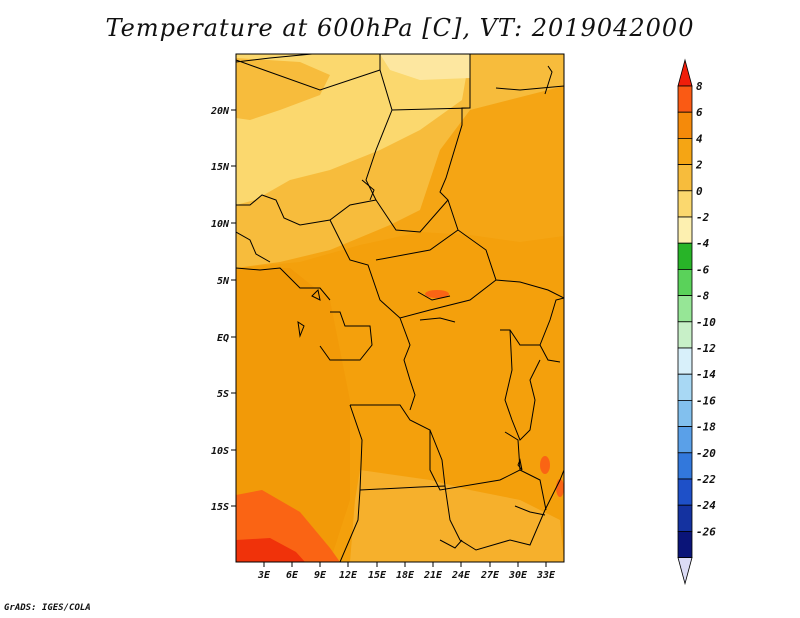 Image resolution: width=800 pixels, height=618 pixels. Describe the element at coordinates (264, 575) in the screenshot. I see `lon-tick-label: 3E` at that location.